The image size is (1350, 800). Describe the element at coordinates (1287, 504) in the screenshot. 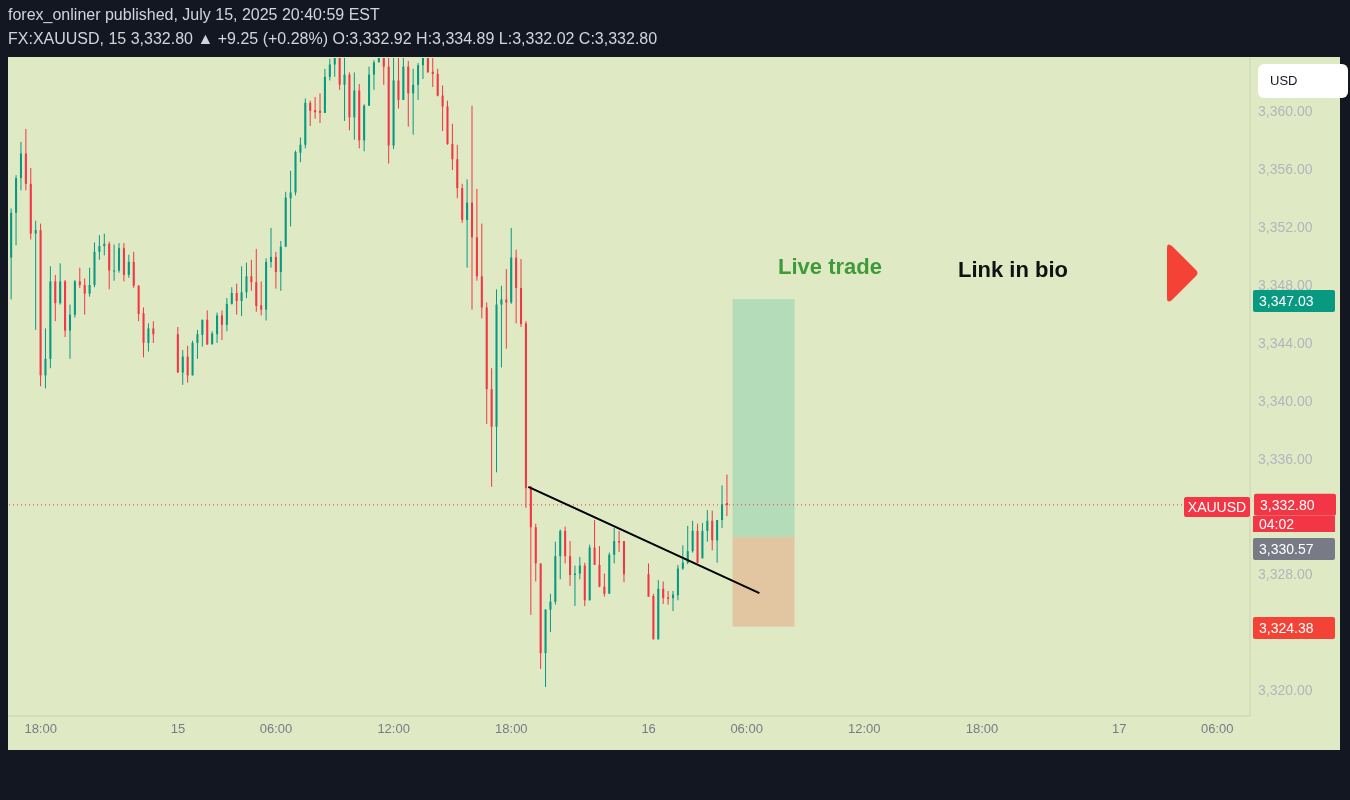

I see `ref-line-label: 3,332.80` at that location.